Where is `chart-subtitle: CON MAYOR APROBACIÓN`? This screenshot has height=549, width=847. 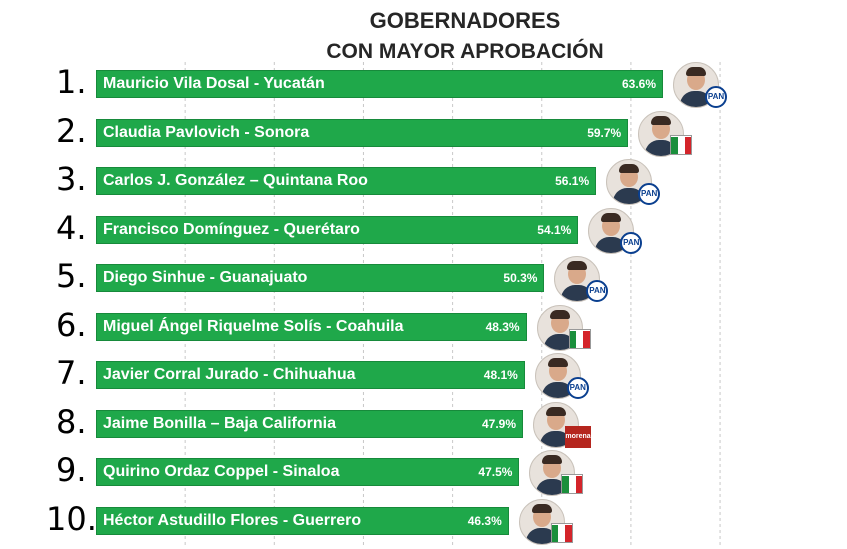 chart-subtitle: CON MAYOR APROBACIÓN is located at coordinates (465, 51).